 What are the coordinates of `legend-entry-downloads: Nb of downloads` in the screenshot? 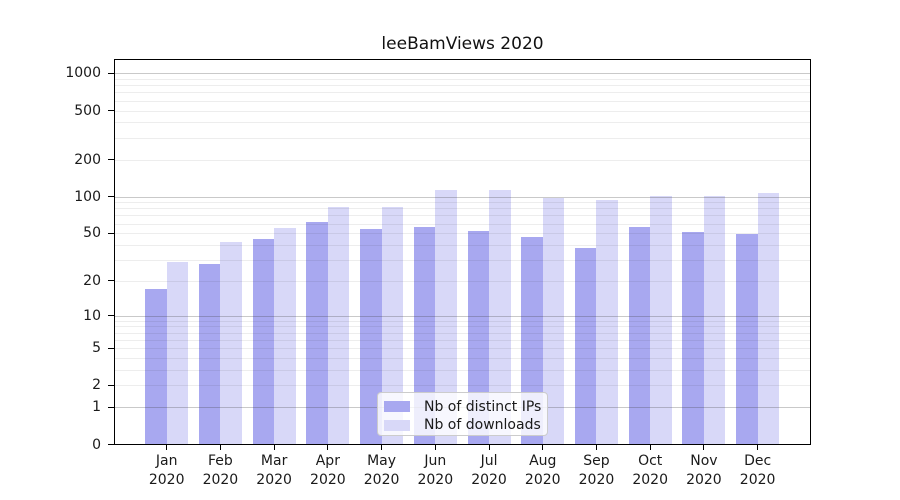 It's located at (462, 425).